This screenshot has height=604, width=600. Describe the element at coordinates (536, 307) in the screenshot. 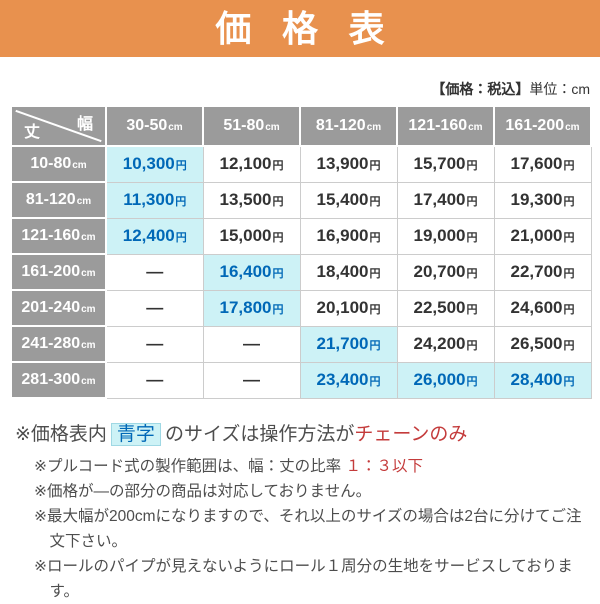

I see `price-value: 24,600` at that location.